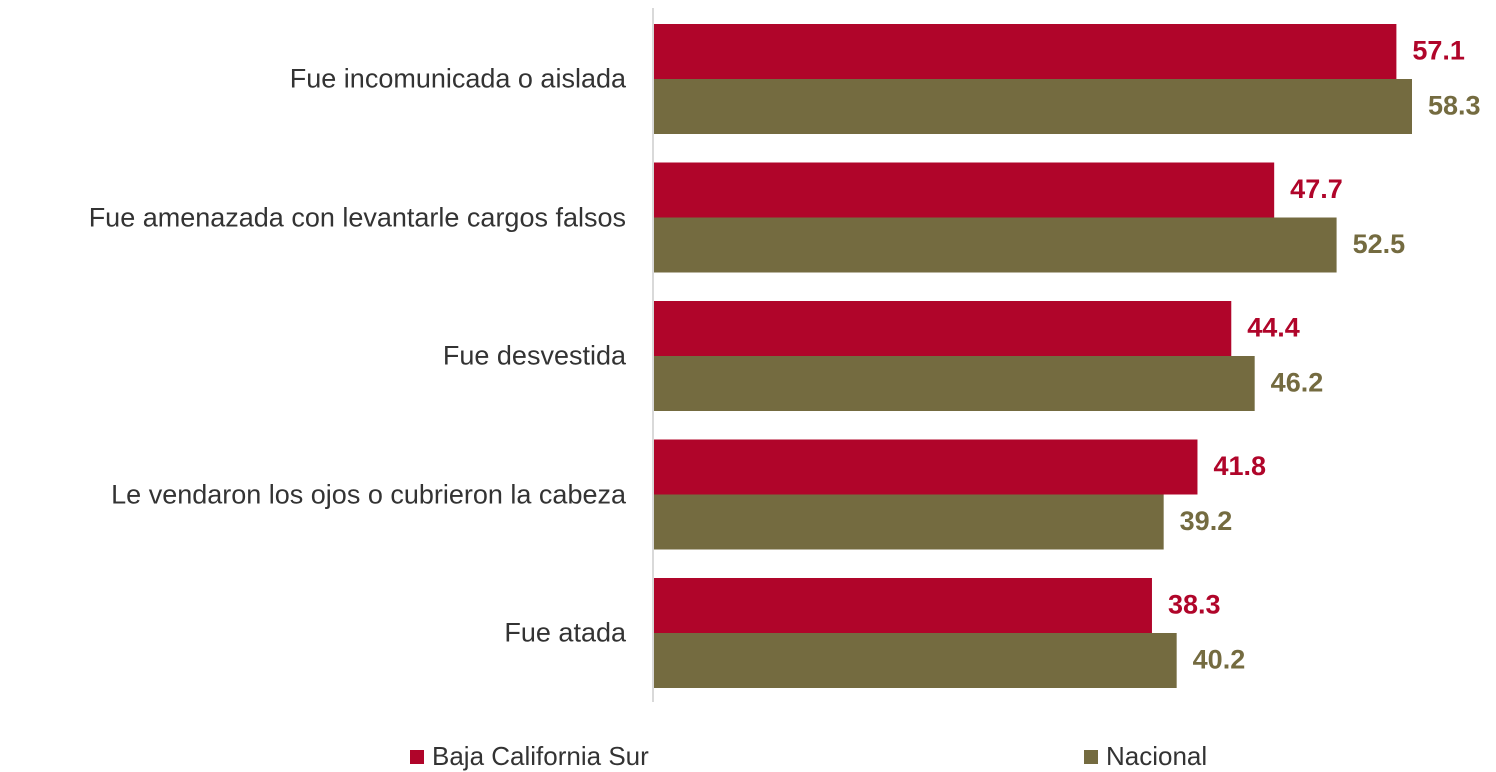  What do you see at coordinates (1239, 466) in the screenshot?
I see `value-label: 41.8` at bounding box center [1239, 466].